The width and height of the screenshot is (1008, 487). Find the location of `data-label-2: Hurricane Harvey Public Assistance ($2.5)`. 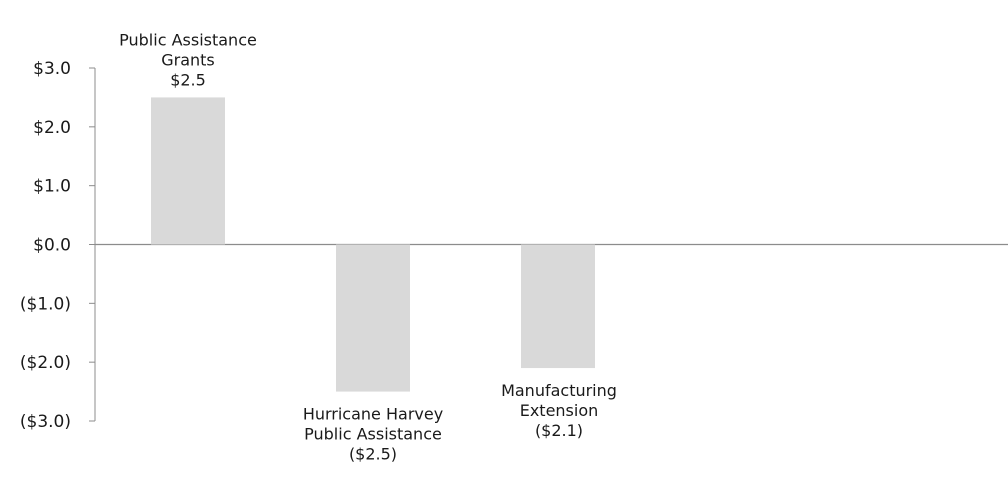

data-label-2: Hurricane Harvey Public Assistance ($2.5) is located at coordinates (373, 434).